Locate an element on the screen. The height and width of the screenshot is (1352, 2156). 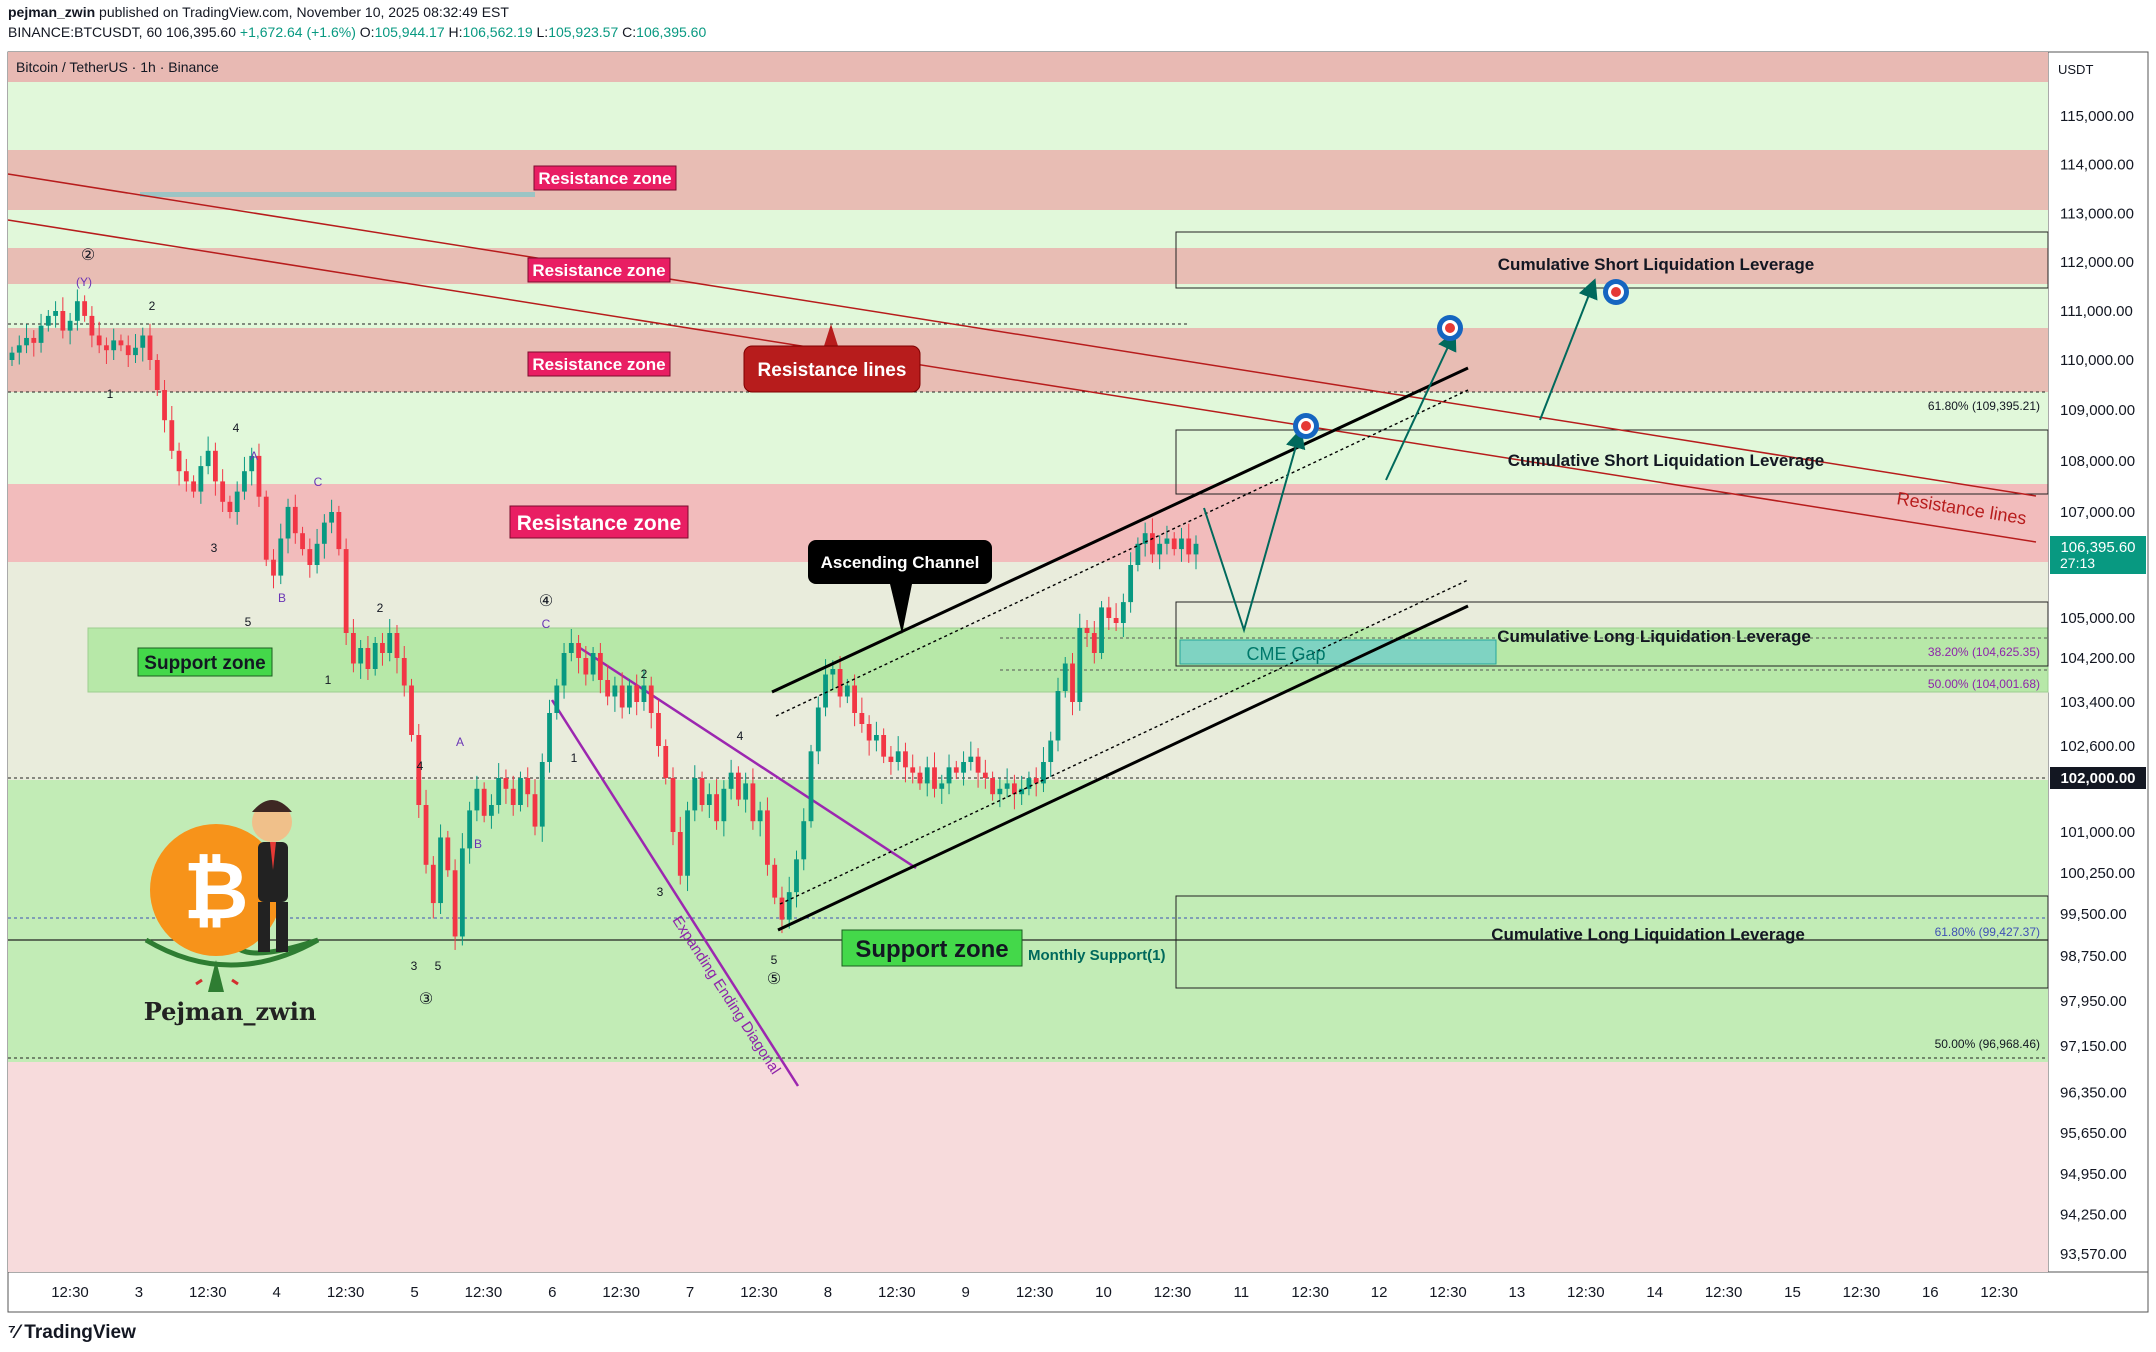
svg-text: 106,395.60 is located at coordinates (2097, 547).